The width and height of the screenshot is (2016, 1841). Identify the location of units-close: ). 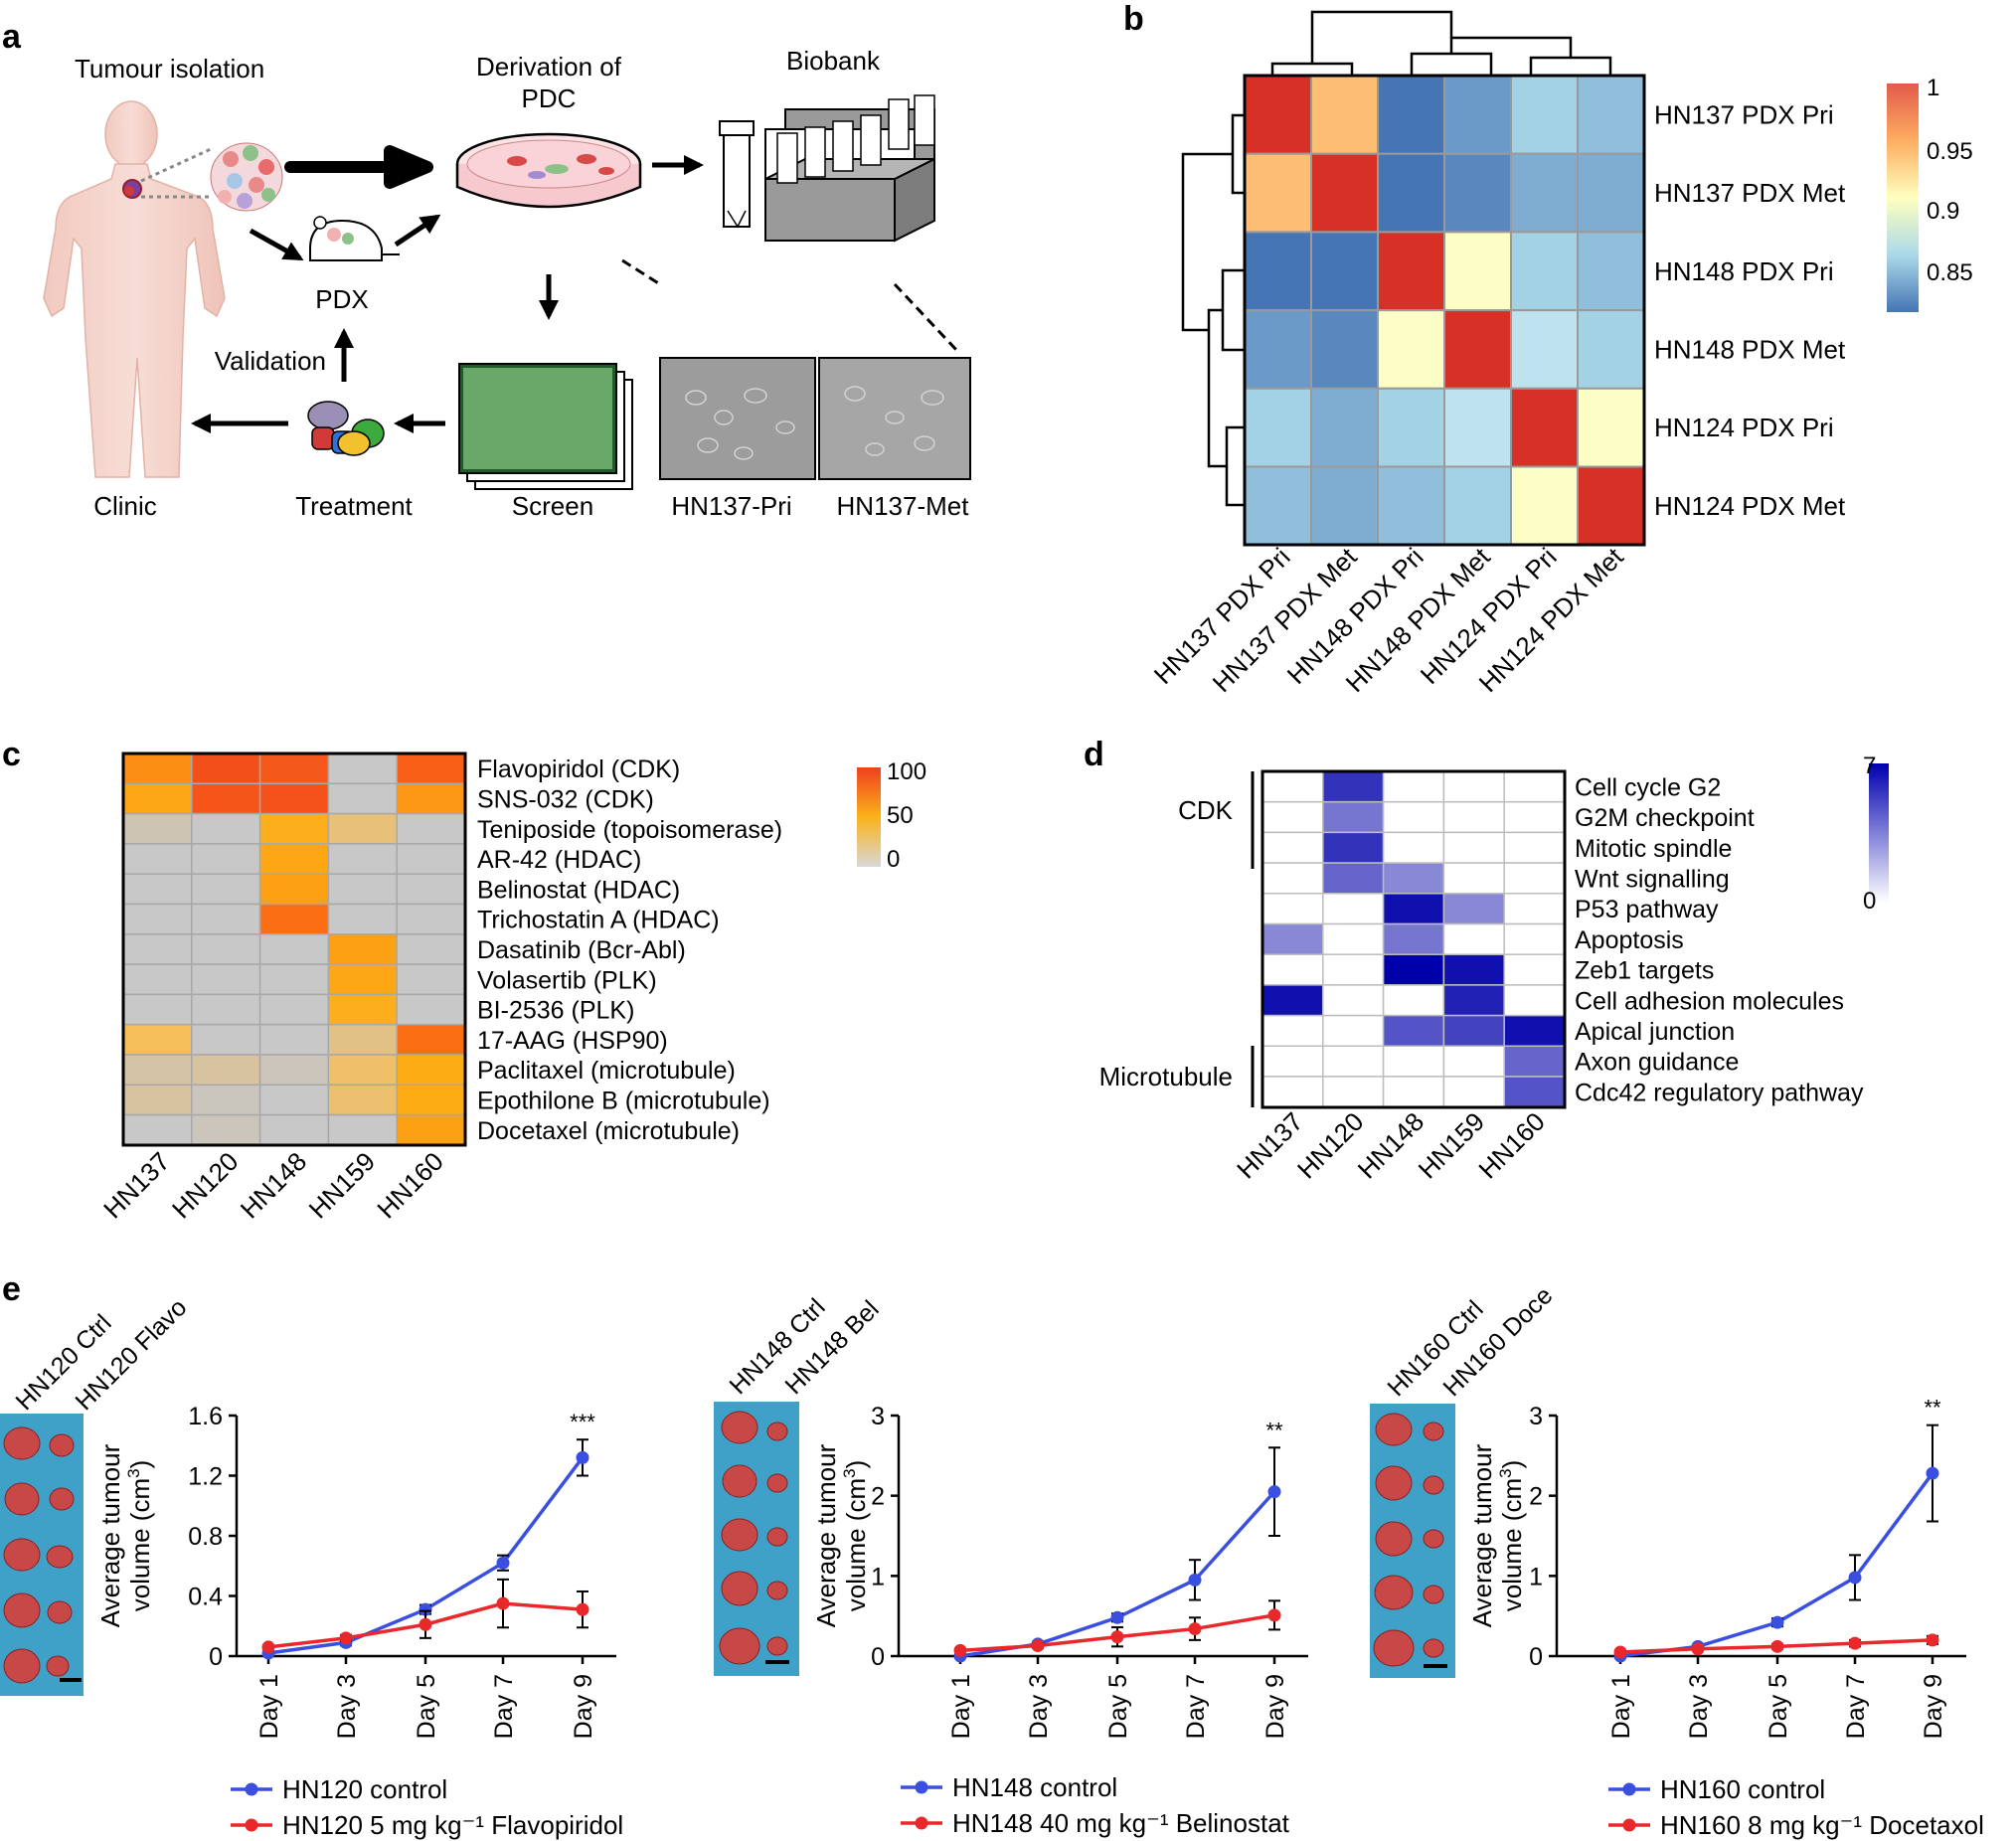
(1512, 1465).